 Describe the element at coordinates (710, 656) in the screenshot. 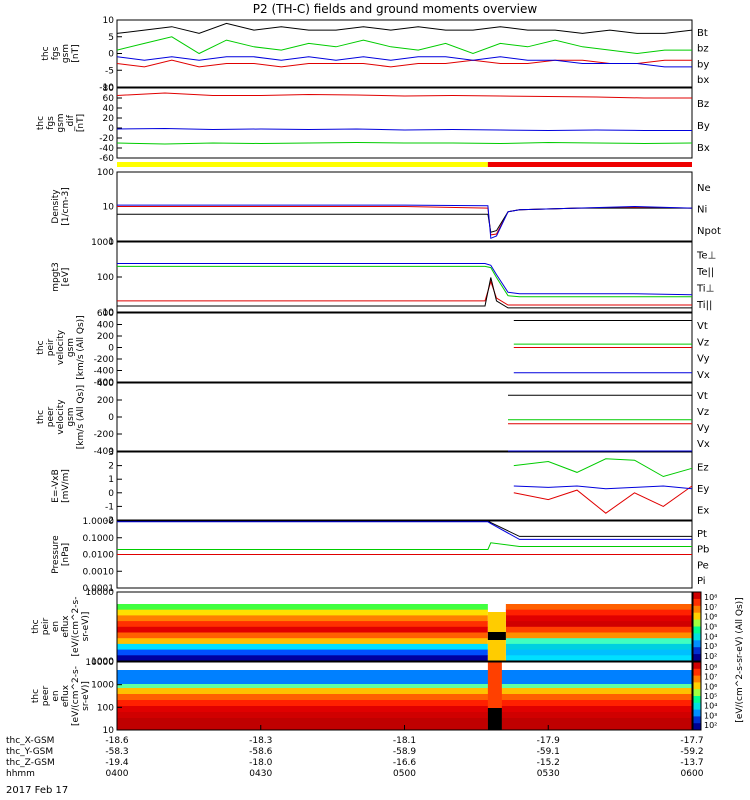

I see `colorbar-label: 10²` at that location.